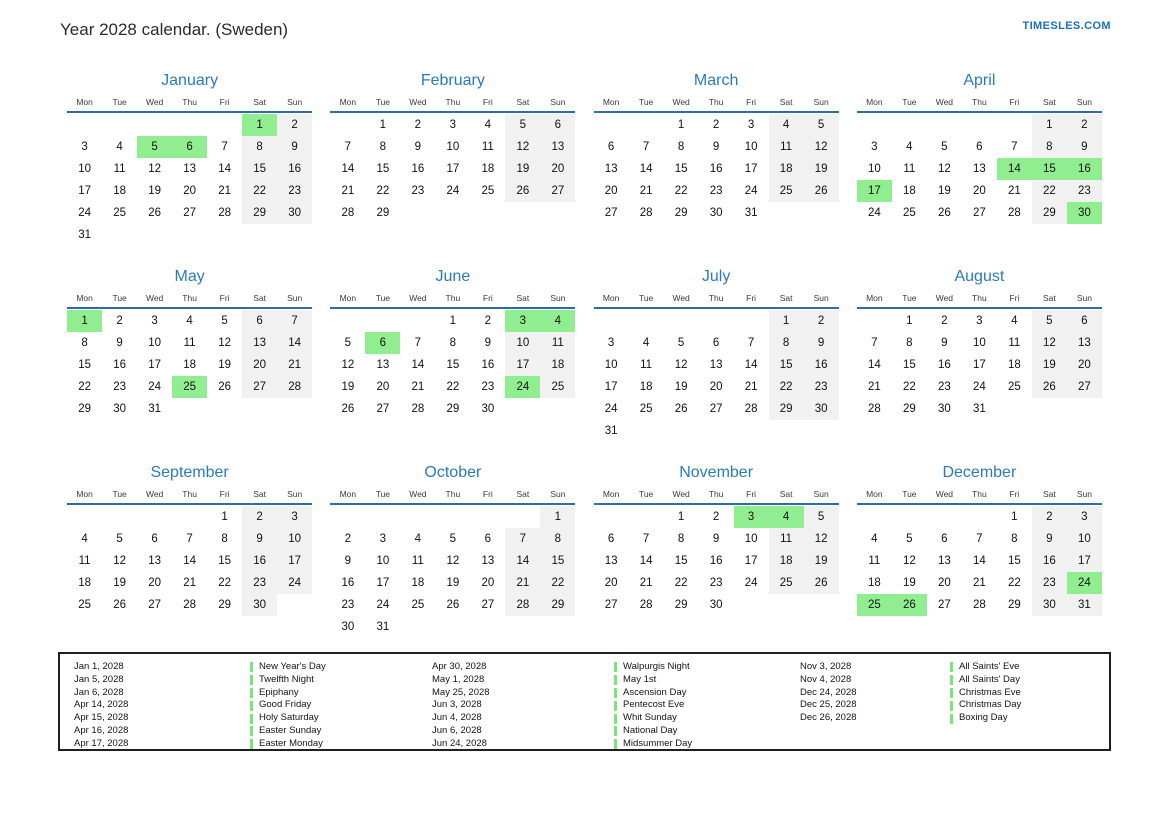 This screenshot has height=827, width=1169. What do you see at coordinates (292, 666) in the screenshot?
I see `holiday-name-label: New Year's Day` at bounding box center [292, 666].